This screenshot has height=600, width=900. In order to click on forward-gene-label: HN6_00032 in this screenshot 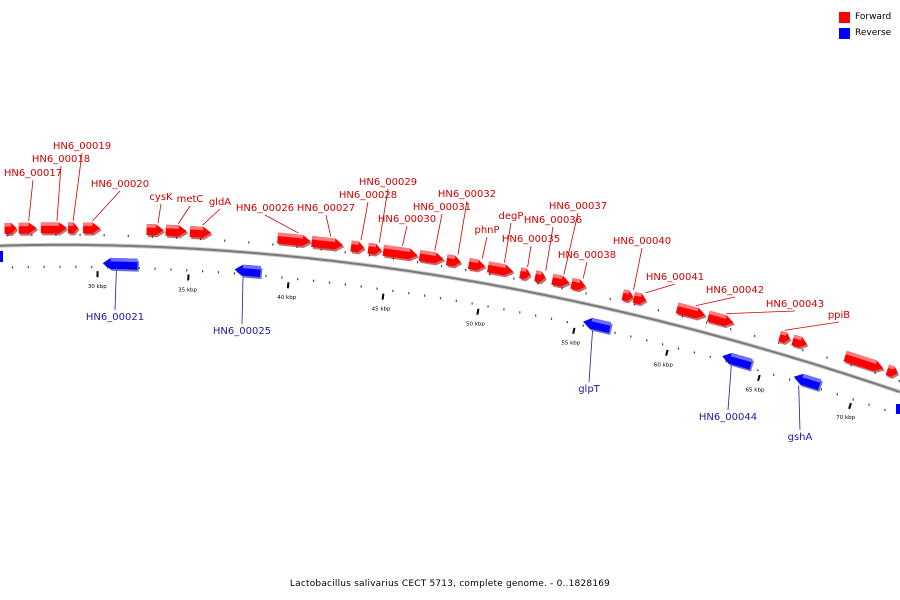, I will do `click(467, 194)`.